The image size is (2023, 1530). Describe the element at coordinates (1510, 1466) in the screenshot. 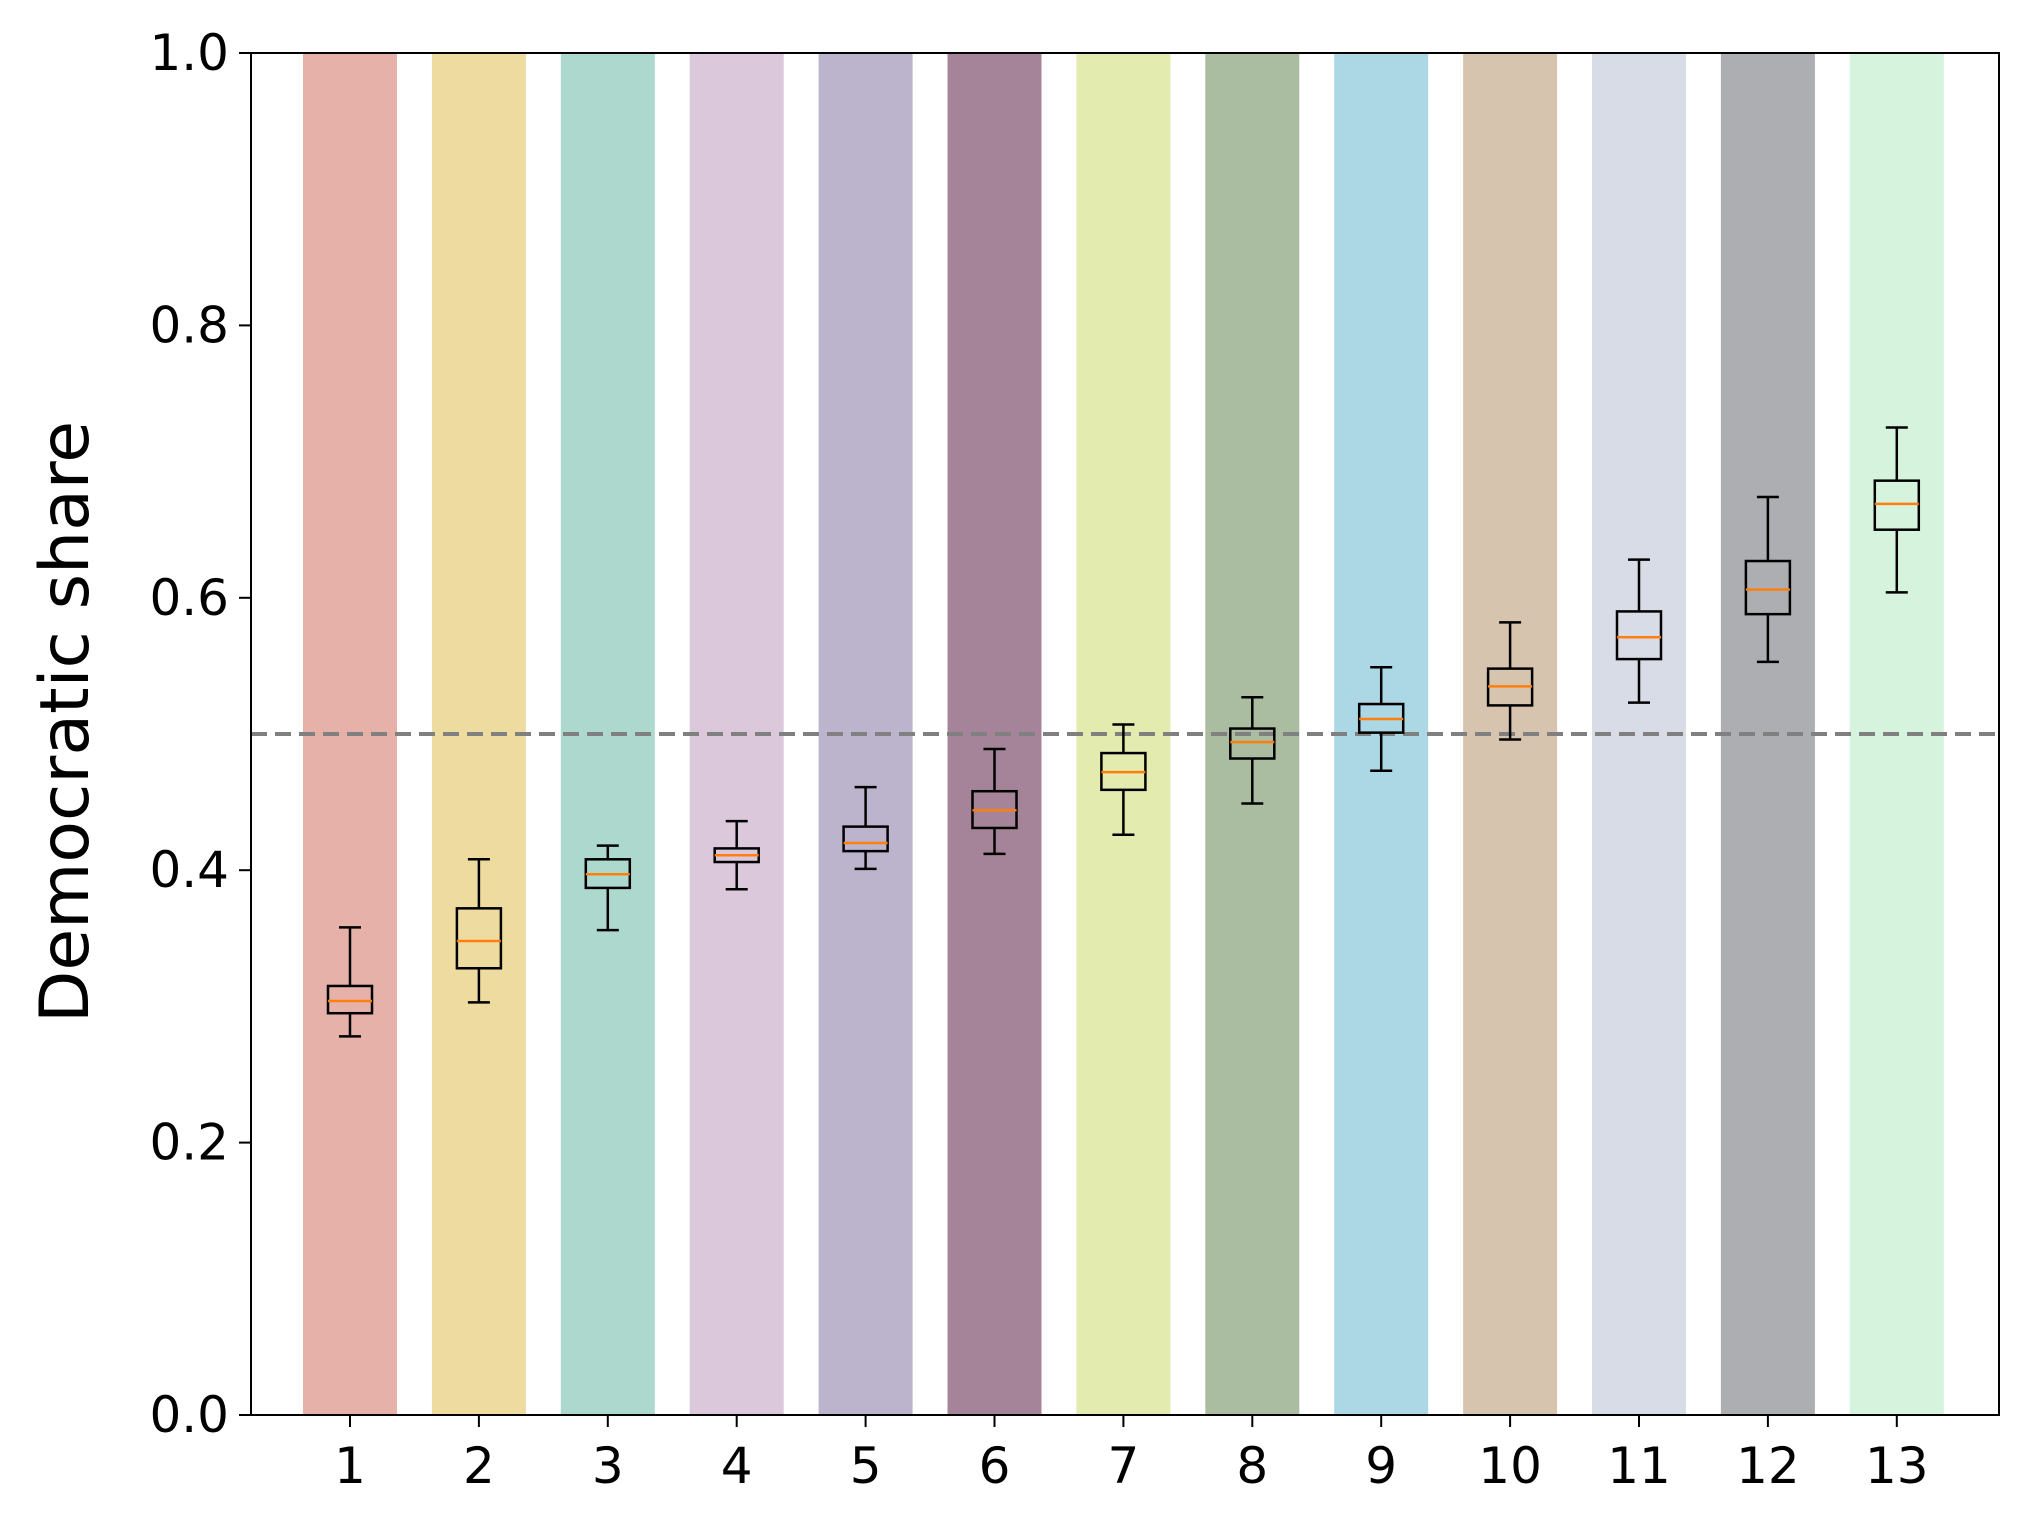

I see `x-tick-label: 10` at that location.